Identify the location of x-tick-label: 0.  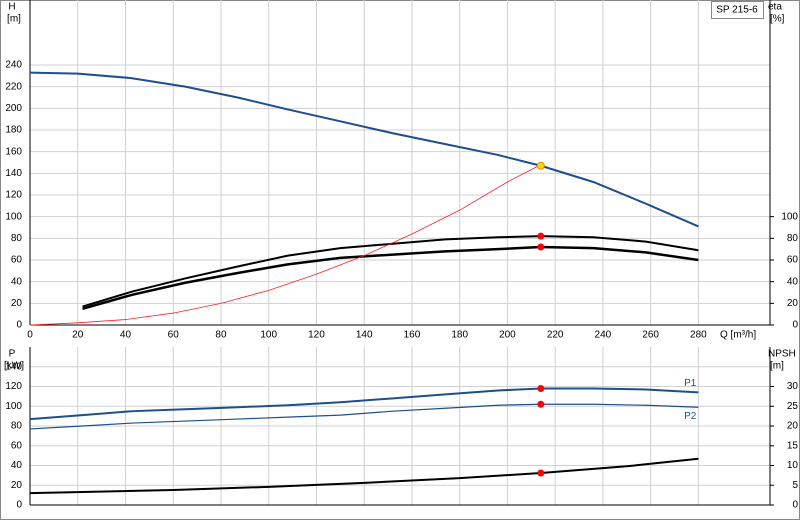
(30, 335).